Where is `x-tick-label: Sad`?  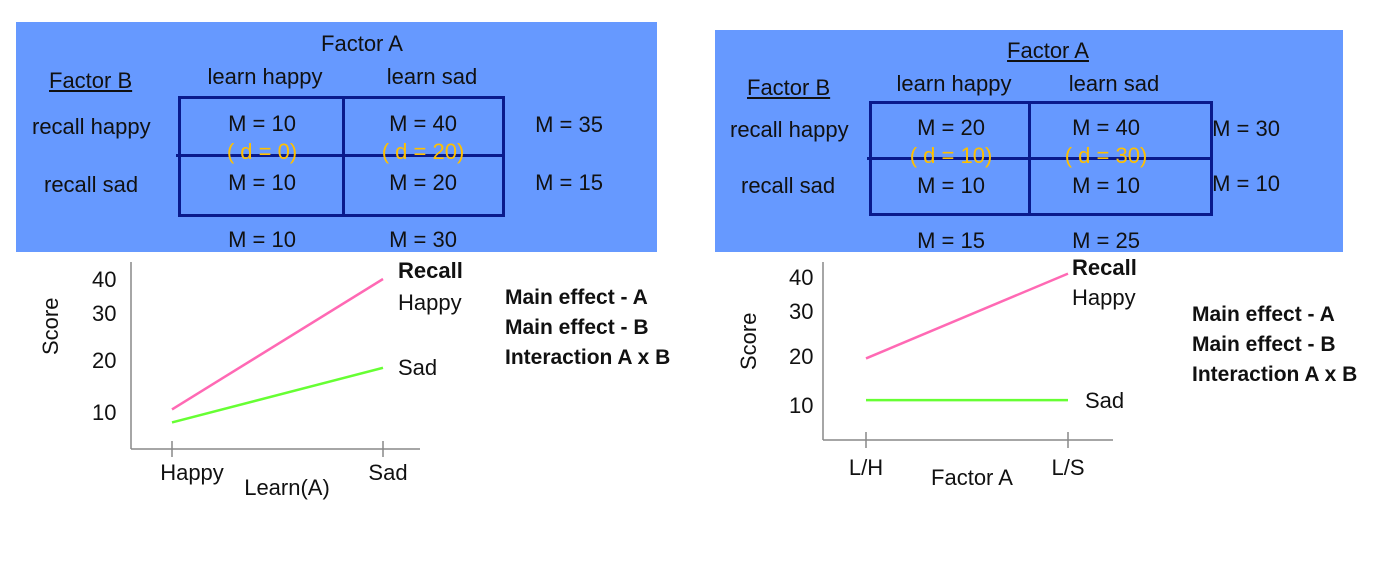 x-tick-label: Sad is located at coordinates (388, 472).